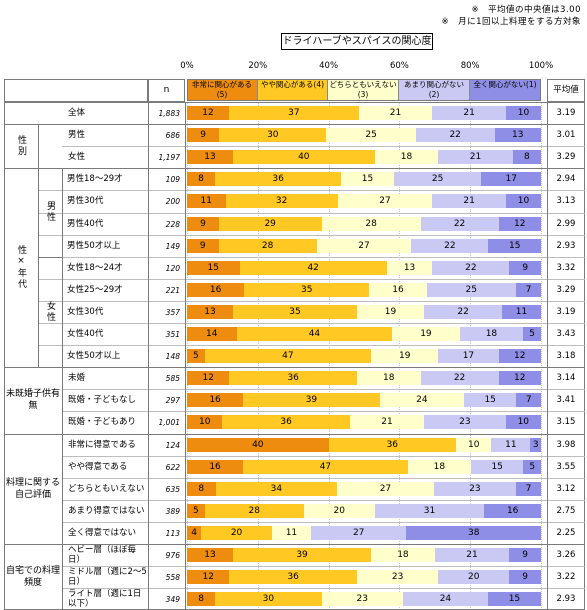 The width and height of the screenshot is (587, 610). I want to click on legend-item: どちらともいえない(3), so click(363, 90).